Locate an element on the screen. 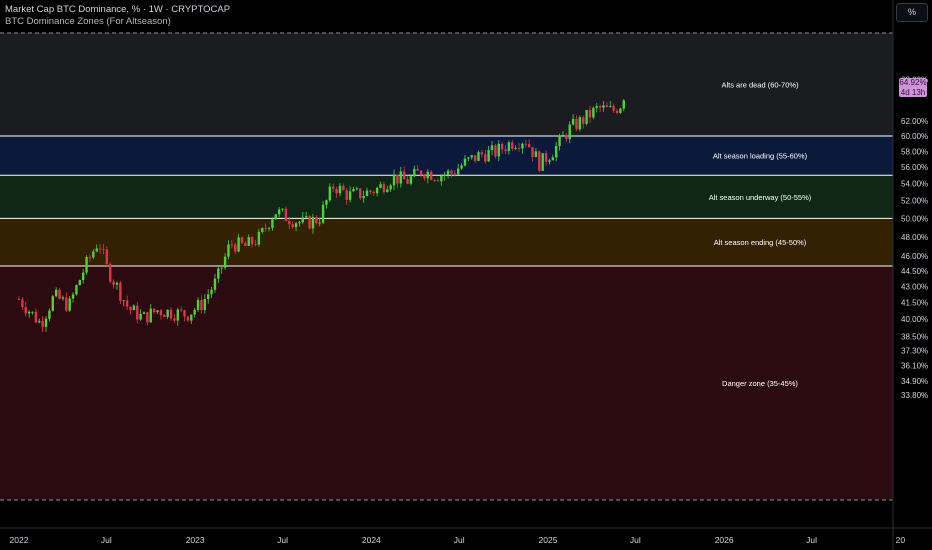 This screenshot has width=932, height=550. y-tick-label: 43.00% is located at coordinates (914, 286).